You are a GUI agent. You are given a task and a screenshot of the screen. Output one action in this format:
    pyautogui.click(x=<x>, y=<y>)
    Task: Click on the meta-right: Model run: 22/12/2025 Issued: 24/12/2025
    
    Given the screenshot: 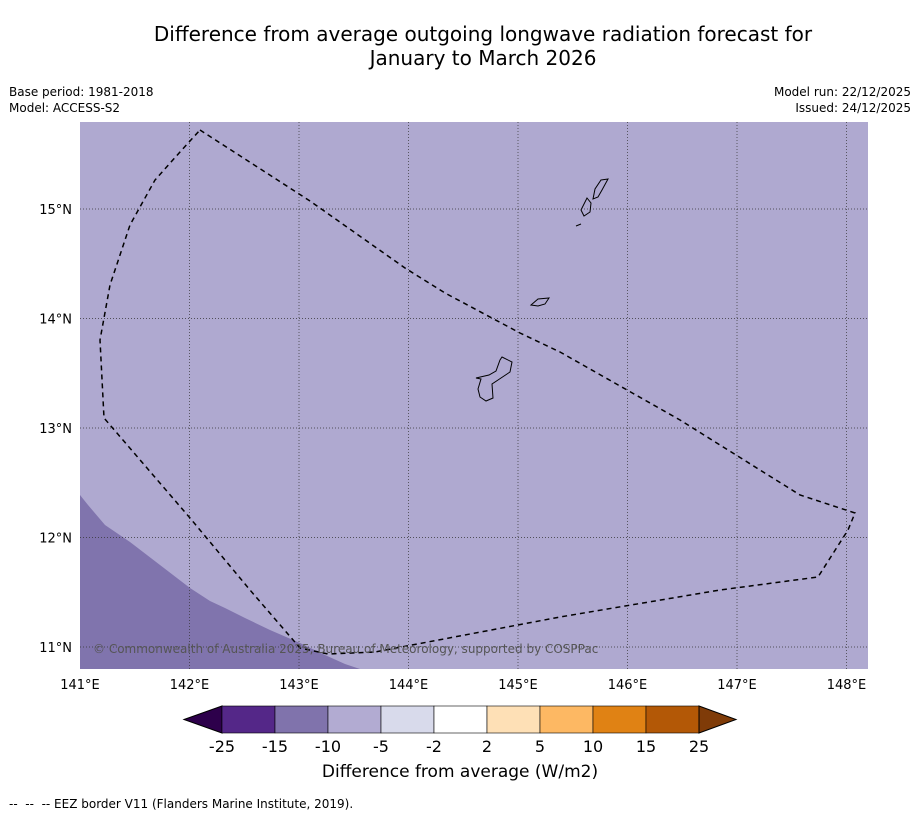 What is the action you would take?
    pyautogui.click(x=842, y=100)
    